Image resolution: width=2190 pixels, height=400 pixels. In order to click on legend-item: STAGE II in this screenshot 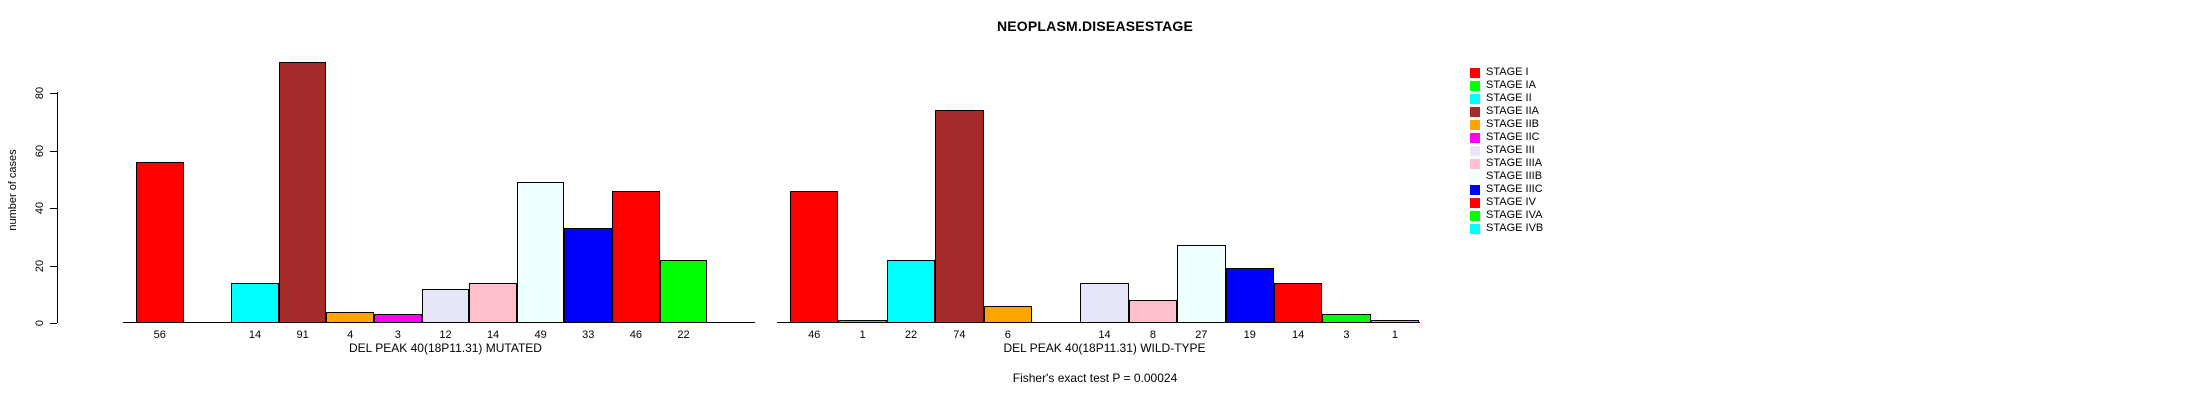, I will do `click(1506, 98)`.